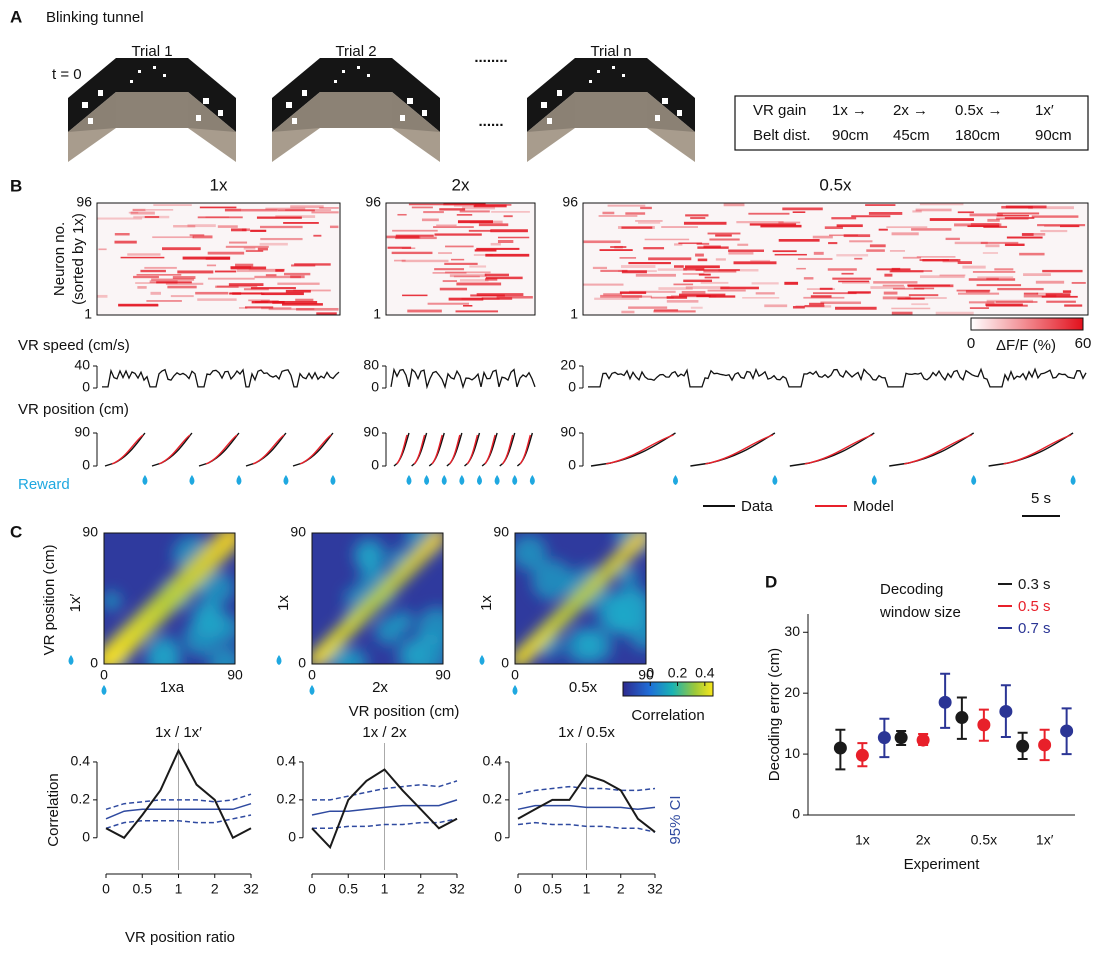 This screenshot has width=1102, height=954. I want to click on x-tick-label: 1x, so click(862, 840).